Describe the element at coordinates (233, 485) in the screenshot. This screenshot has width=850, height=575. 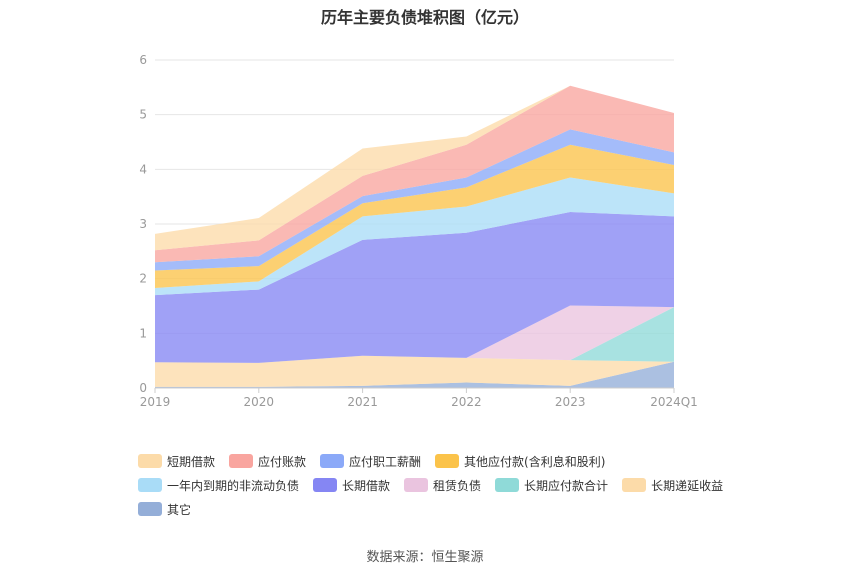
I see `legend-label: 一年内到期的非流动负债` at that location.